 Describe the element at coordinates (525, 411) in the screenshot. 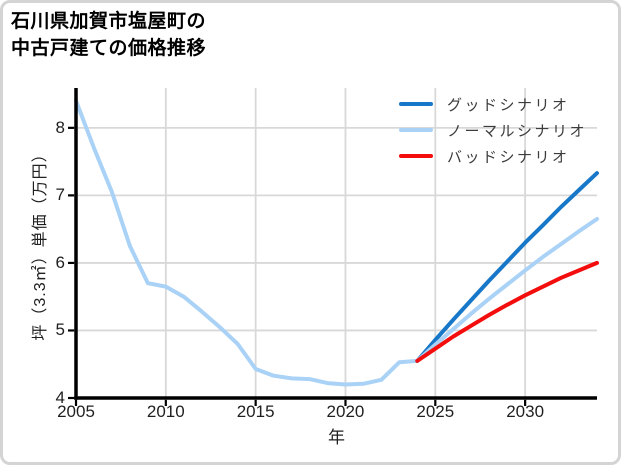

I see `x-tick-label: 2030` at that location.